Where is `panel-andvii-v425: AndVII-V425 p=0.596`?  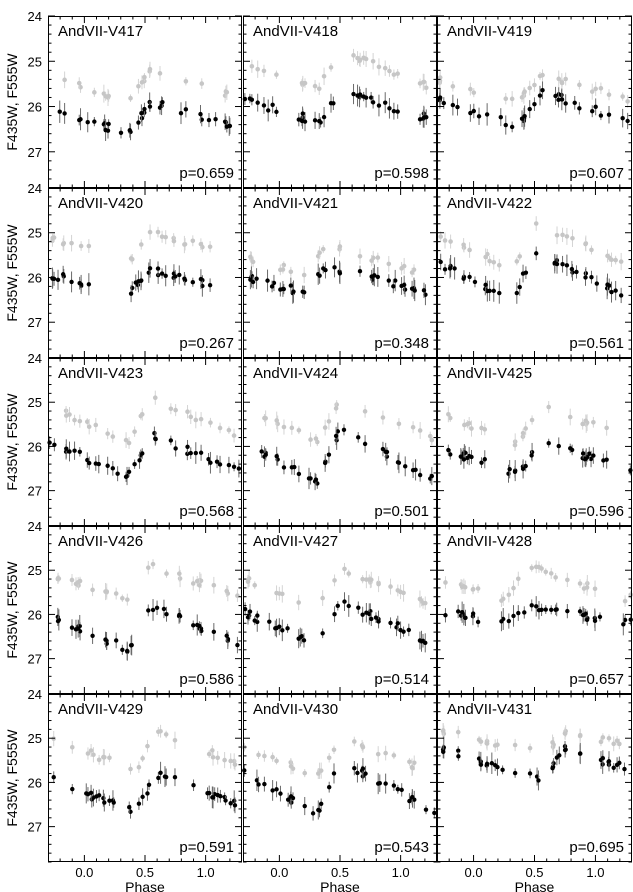
panel-andvii-v425: AndVII-V425 p=0.596 is located at coordinates (535, 442).